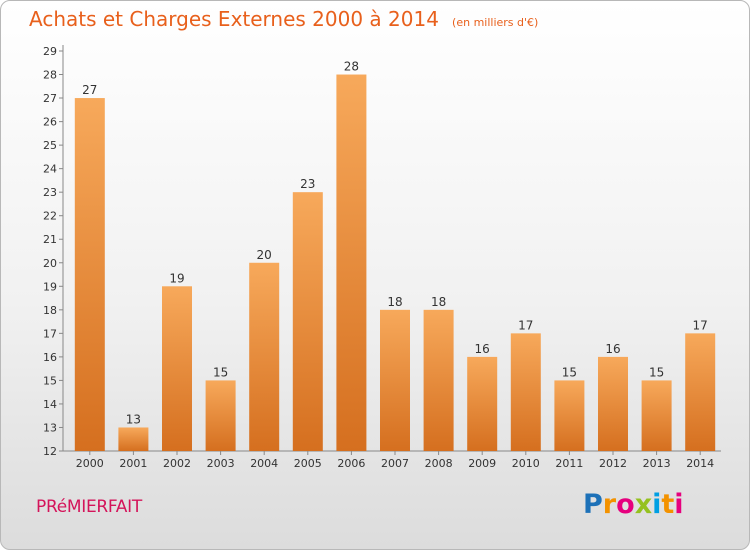 This screenshot has height=550, width=750. Describe the element at coordinates (495, 22) in the screenshot. I see `chart-unit: (en milliers d'€)` at that location.